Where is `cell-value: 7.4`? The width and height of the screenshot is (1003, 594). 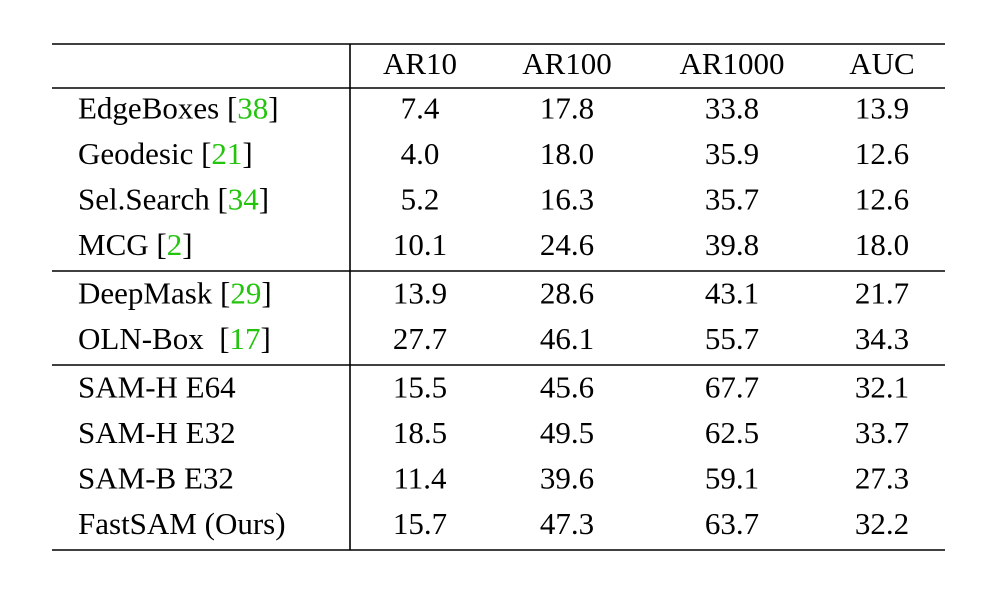 cell-value: 7.4 is located at coordinates (420, 107).